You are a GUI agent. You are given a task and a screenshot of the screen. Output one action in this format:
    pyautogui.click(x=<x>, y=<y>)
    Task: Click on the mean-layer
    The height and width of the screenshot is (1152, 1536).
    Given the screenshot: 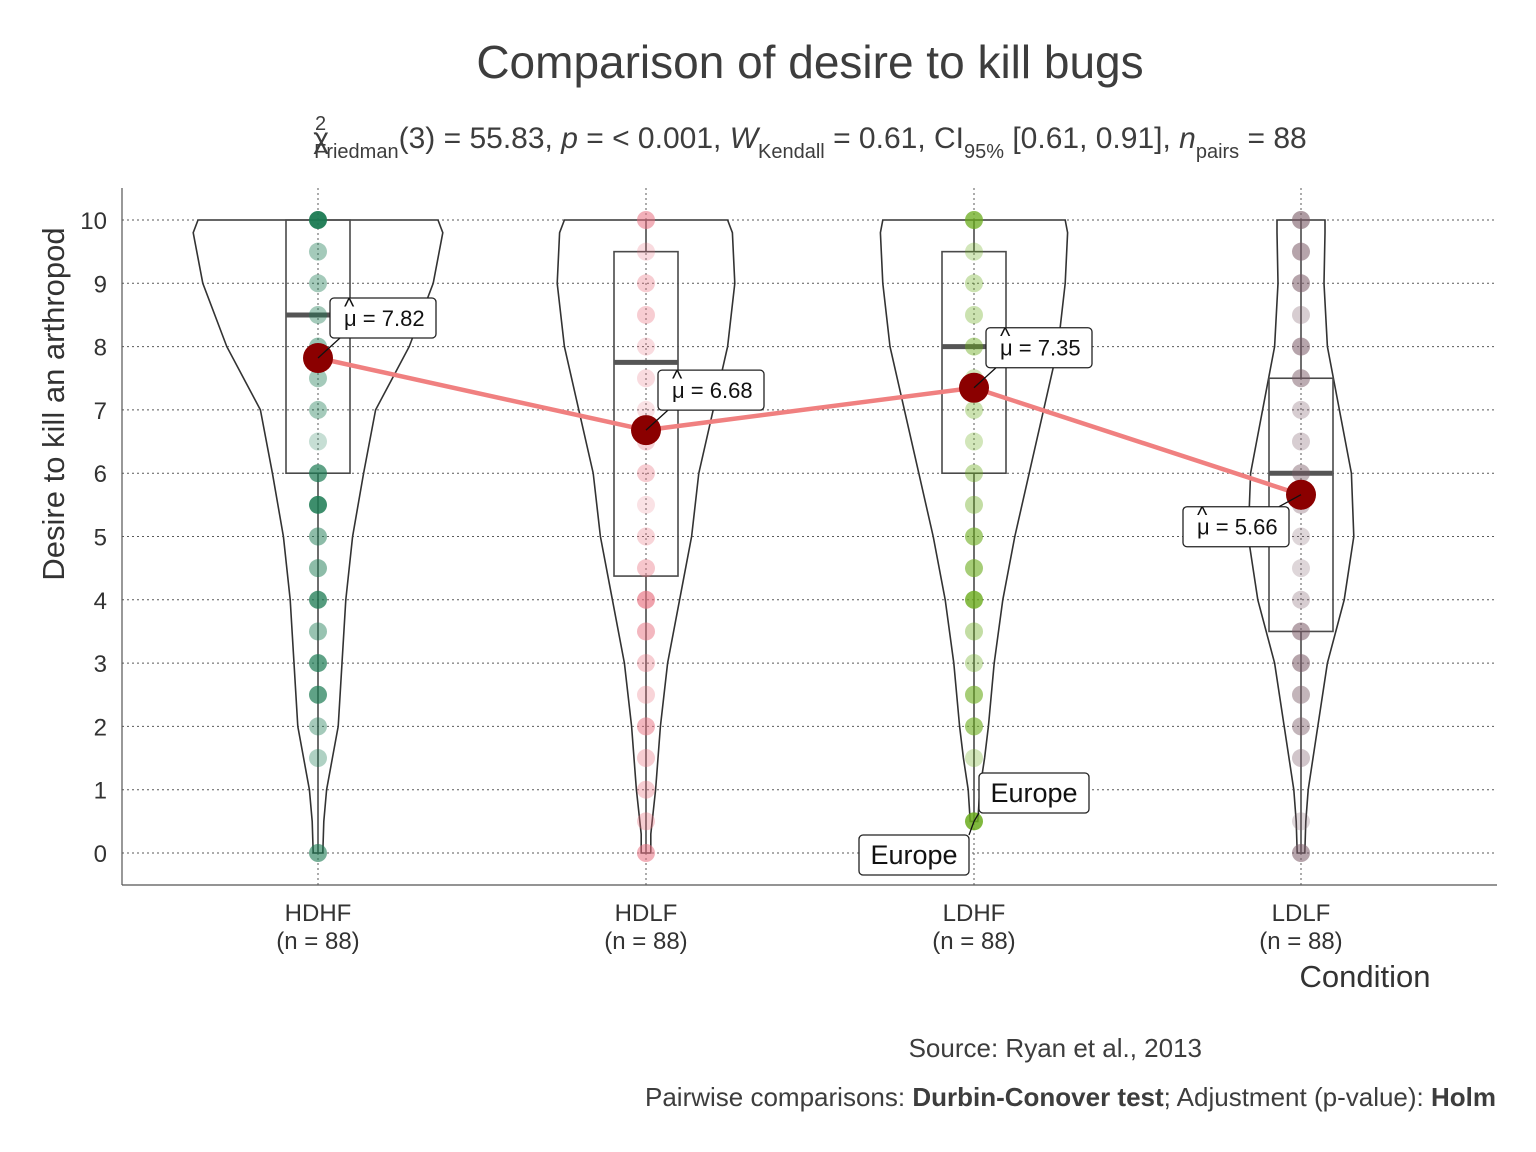 What is the action you would take?
    pyautogui.click(x=809, y=426)
    